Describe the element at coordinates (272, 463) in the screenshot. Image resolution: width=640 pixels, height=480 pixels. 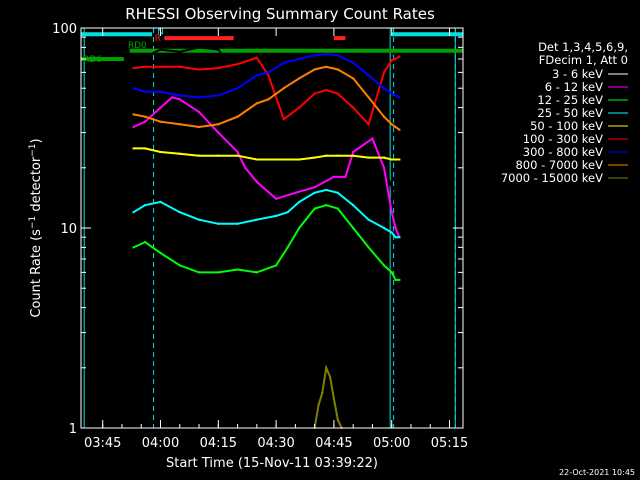
I see `x-axis-label: Start Time (15-Nov-11 03:39:22)` at that location.